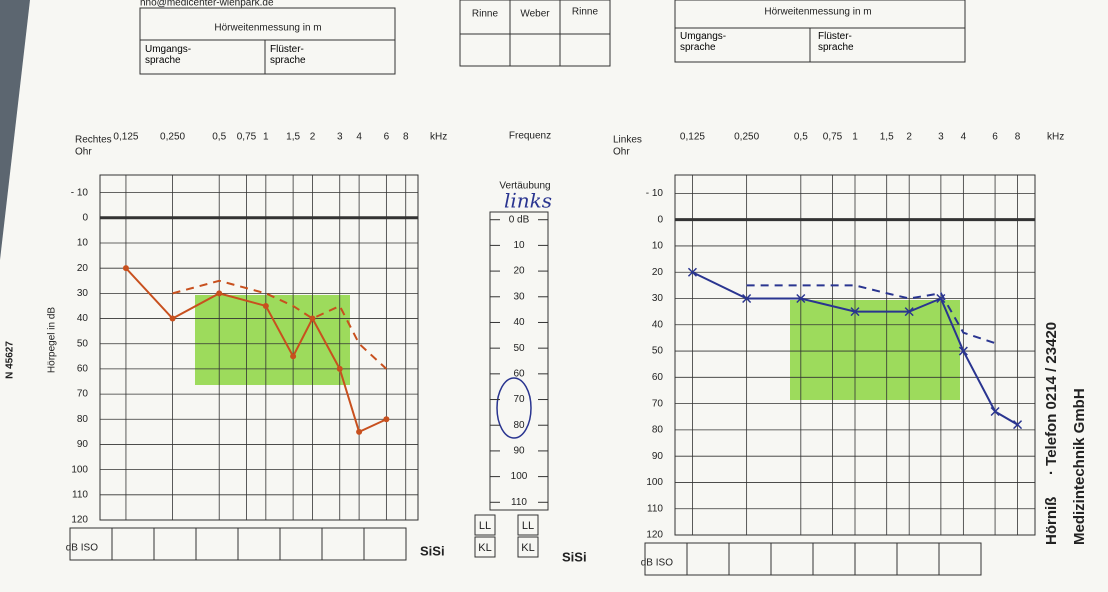  I want to click on y-tick-label: 50, so click(658, 351).